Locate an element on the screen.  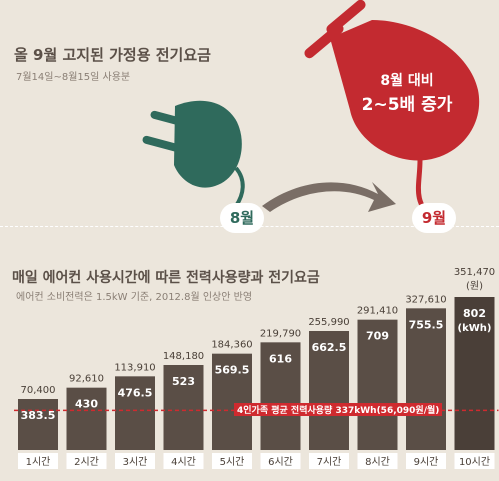
unit-power: (kWh) is located at coordinates (475, 328).